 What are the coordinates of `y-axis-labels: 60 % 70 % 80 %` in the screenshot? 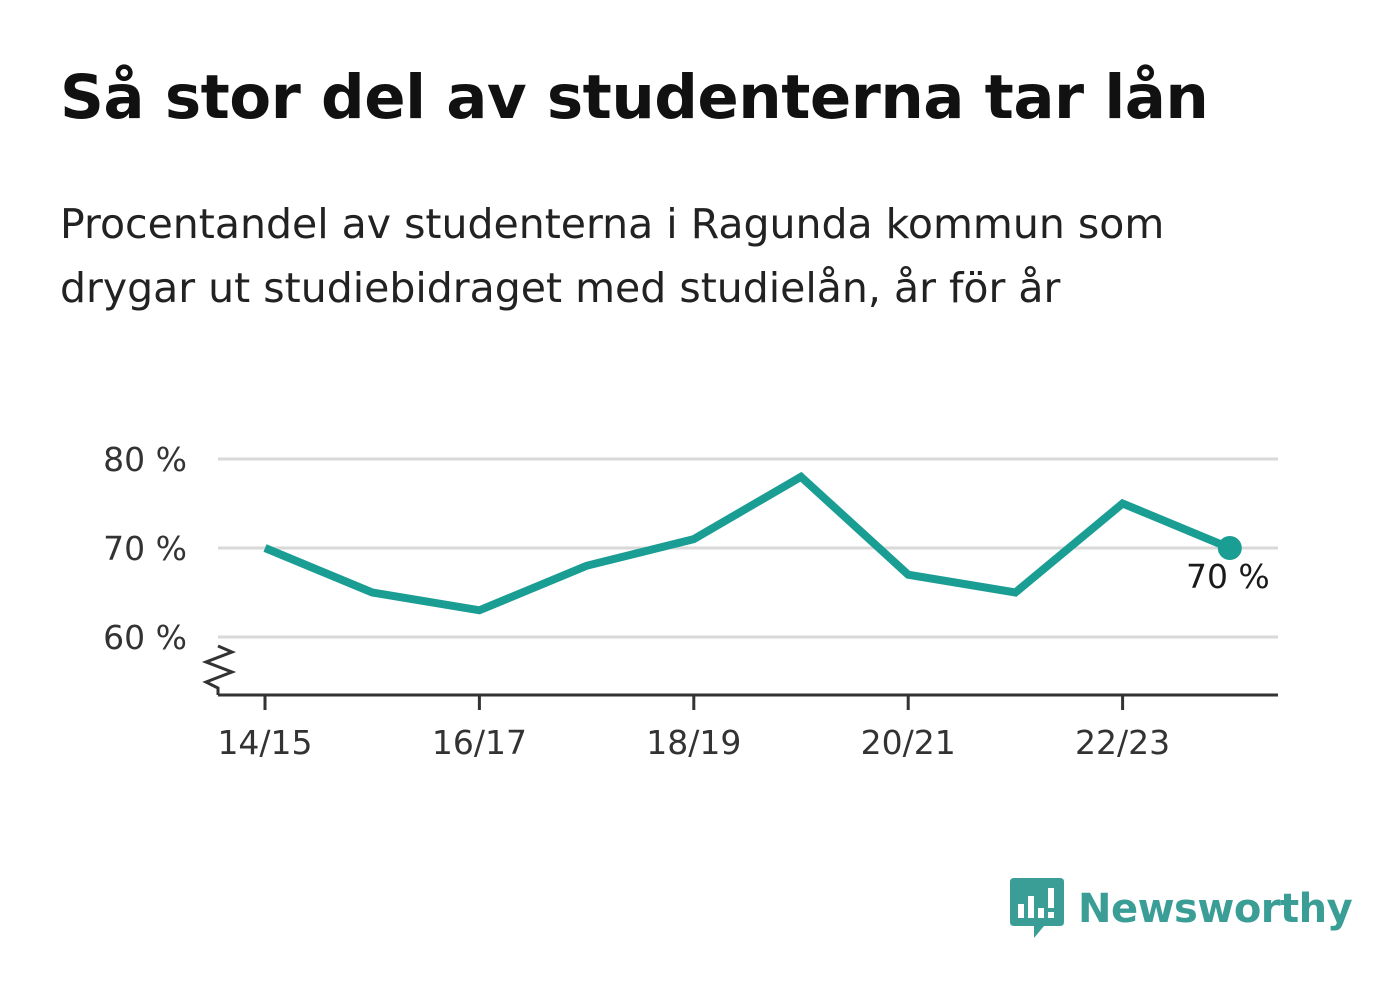 It's located at (145, 548).